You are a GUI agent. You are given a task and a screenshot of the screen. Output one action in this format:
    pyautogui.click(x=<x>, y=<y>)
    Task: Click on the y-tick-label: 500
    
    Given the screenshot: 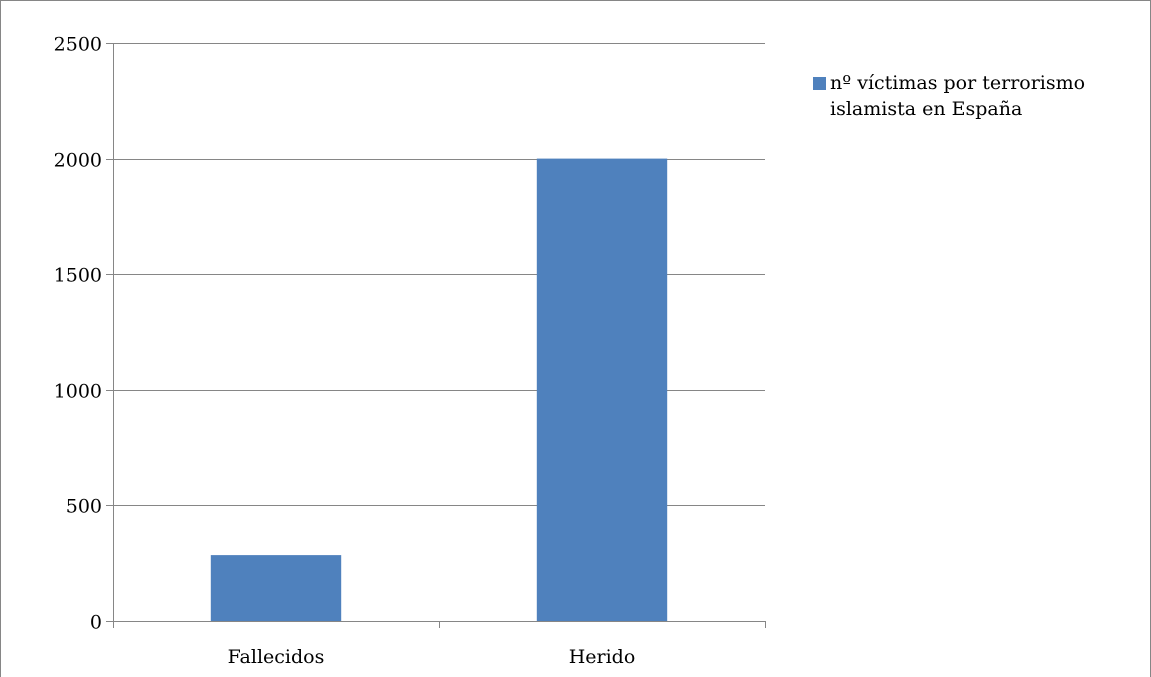 What is the action you would take?
    pyautogui.click(x=84, y=507)
    